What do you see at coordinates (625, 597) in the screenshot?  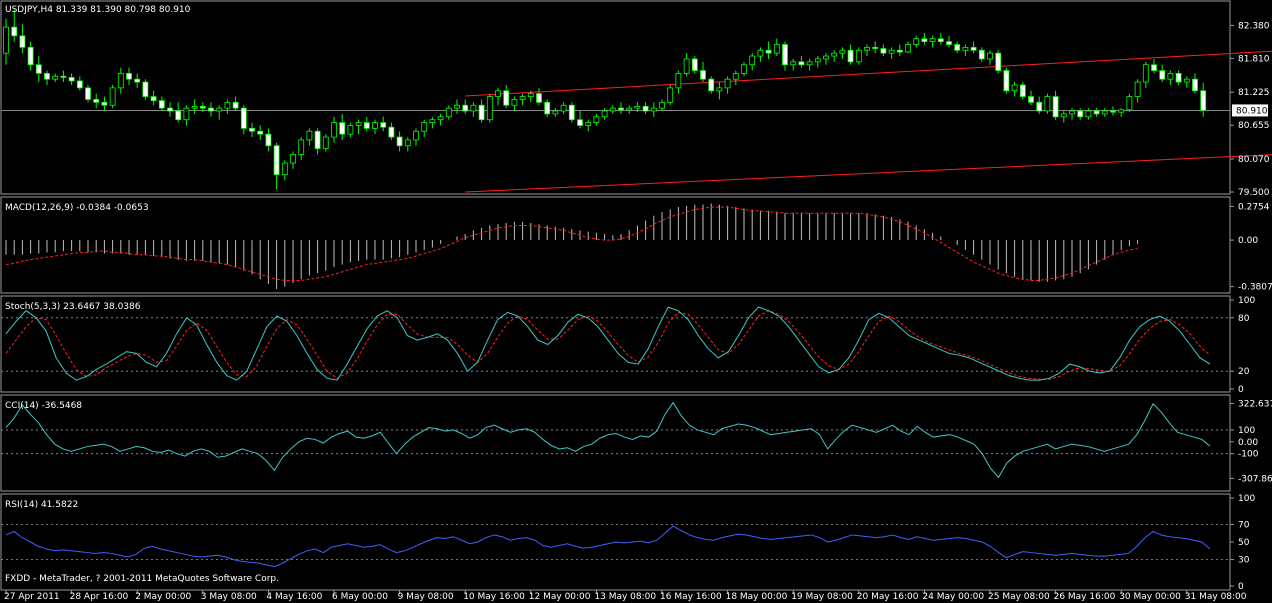 I see `time-axis-label: 13 May 08:00` at bounding box center [625, 597].